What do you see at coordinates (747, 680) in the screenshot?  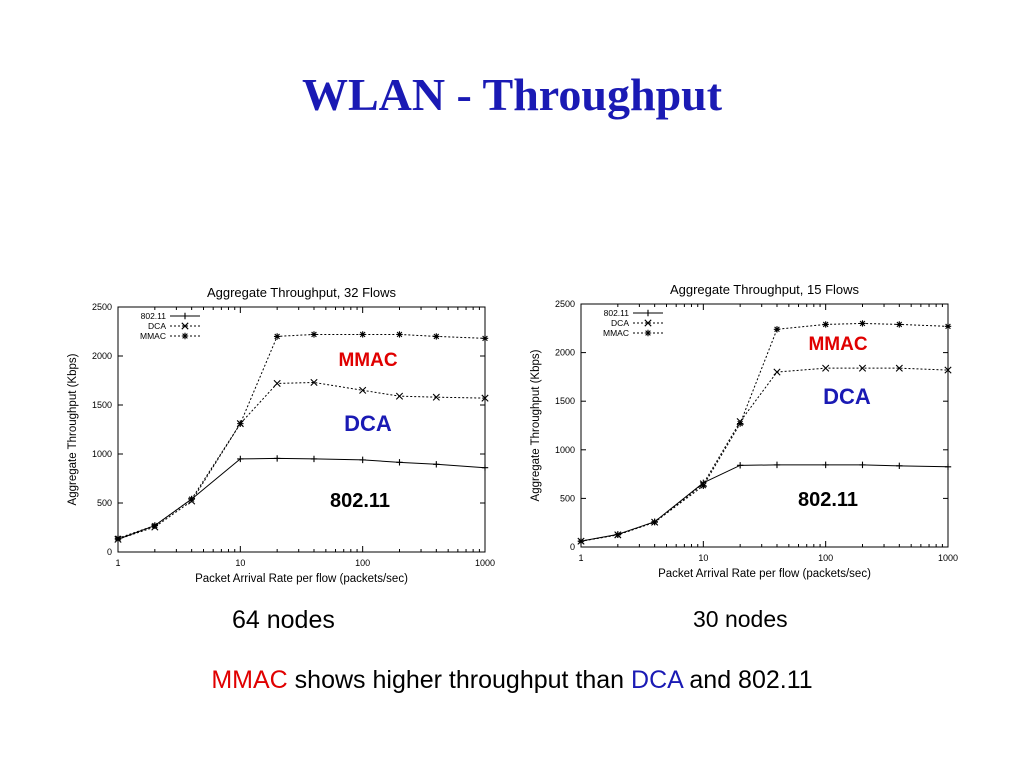 I see `conclusion-end: and 802.11` at bounding box center [747, 680].